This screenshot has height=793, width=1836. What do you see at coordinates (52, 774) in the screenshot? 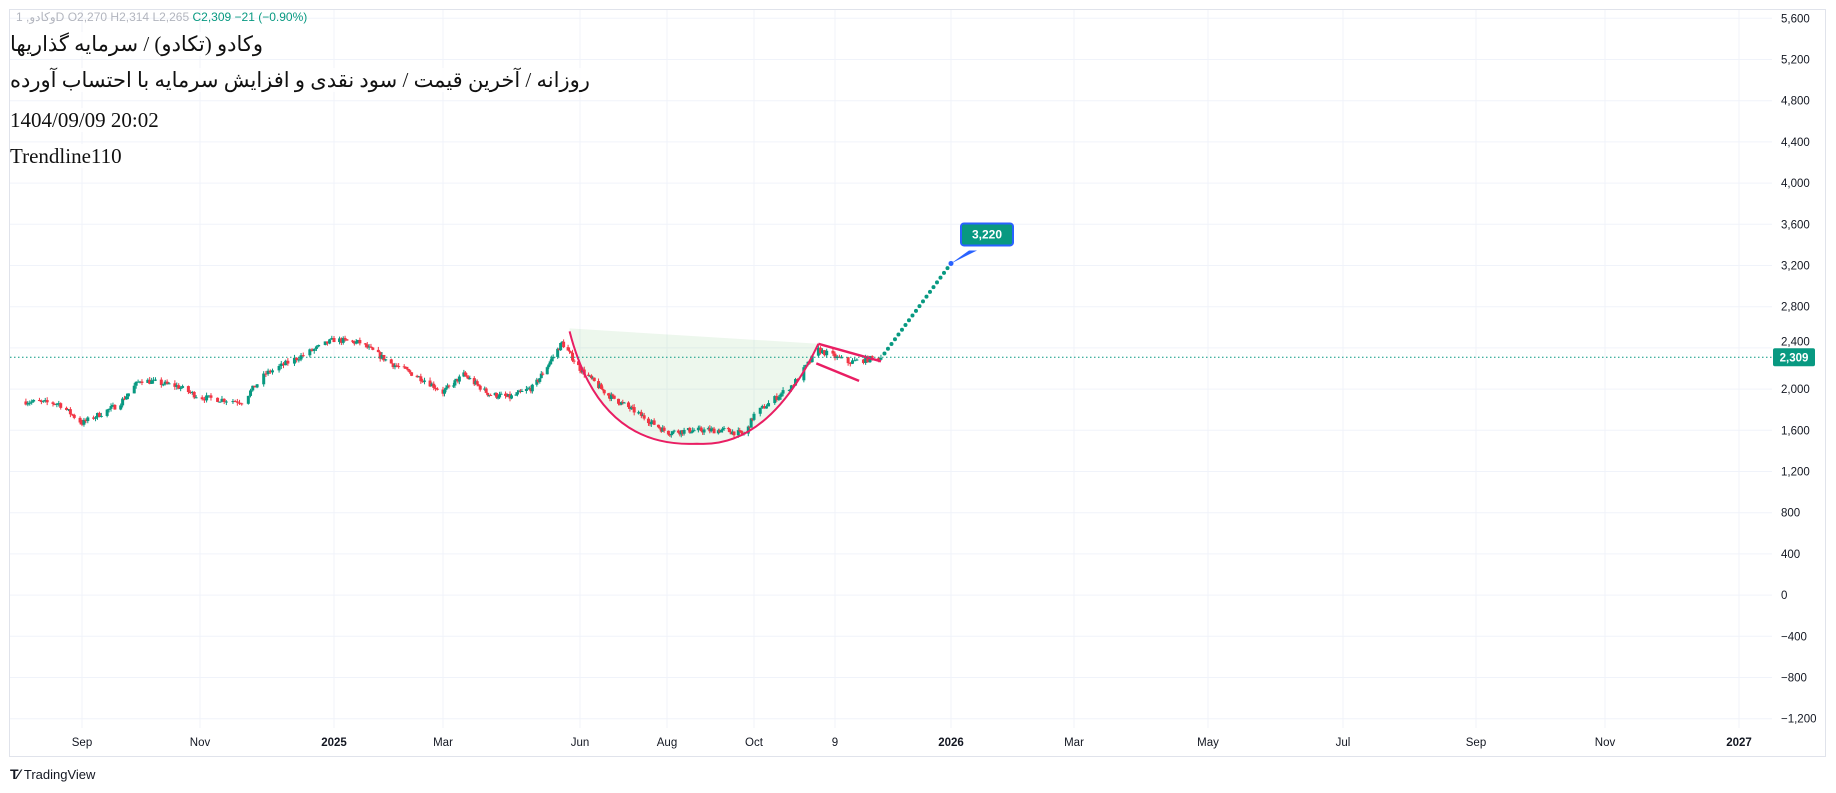
I see `tradingview-footer: T⁄ TradingView` at bounding box center [52, 774].